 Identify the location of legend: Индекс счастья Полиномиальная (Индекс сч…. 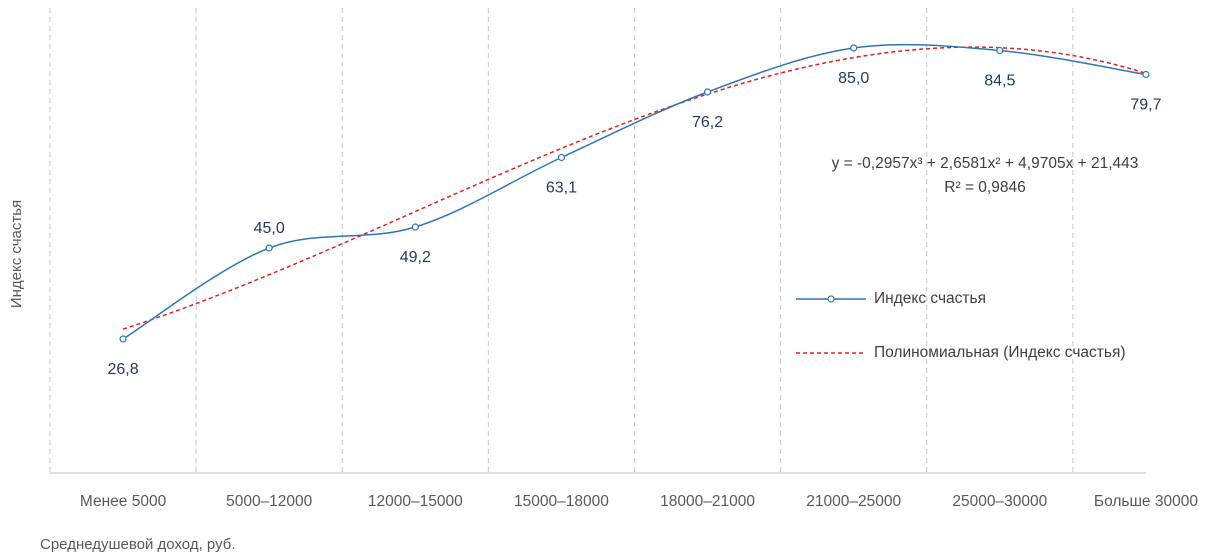
(961, 340).